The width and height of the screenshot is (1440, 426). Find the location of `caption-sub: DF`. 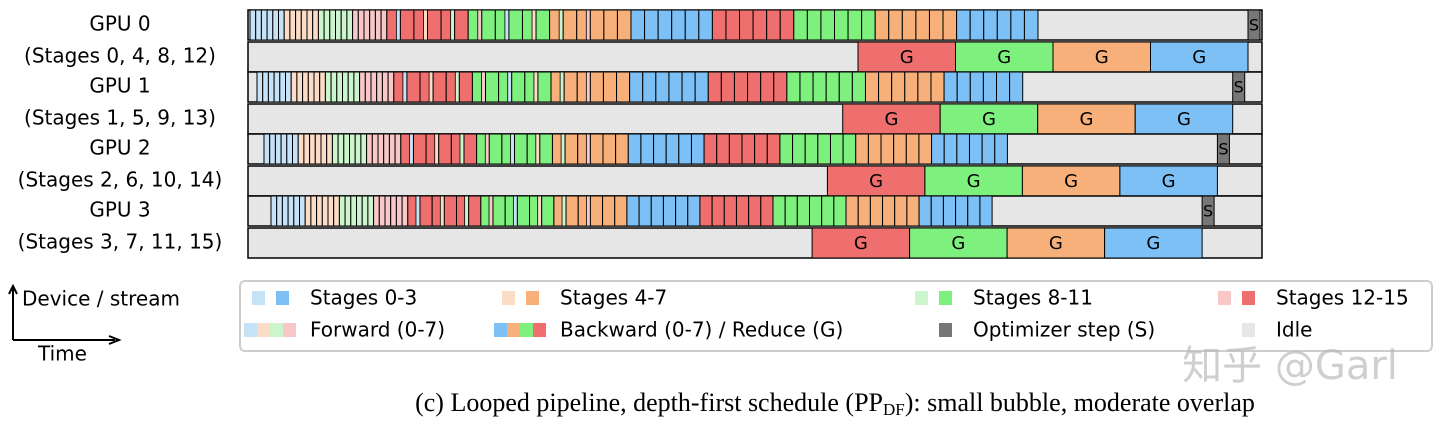

caption-sub: DF is located at coordinates (894, 409).